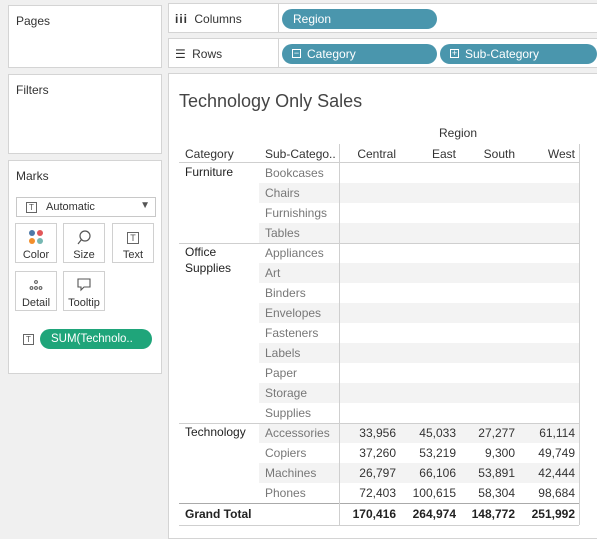 This screenshot has height=539, width=597. What do you see at coordinates (434, 493) in the screenshot?
I see `value-cell: 100,615` at bounding box center [434, 493].